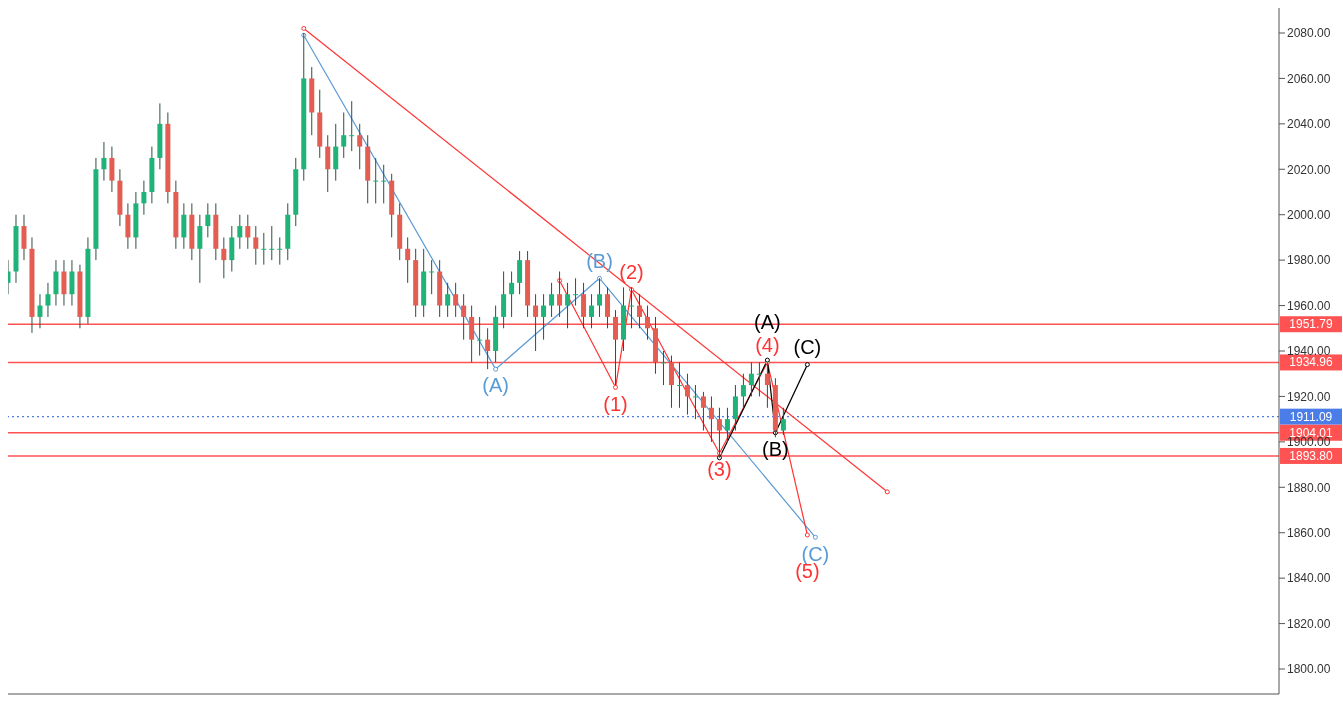  I want to click on y-tick-label: 1920.00, so click(1309, 396).